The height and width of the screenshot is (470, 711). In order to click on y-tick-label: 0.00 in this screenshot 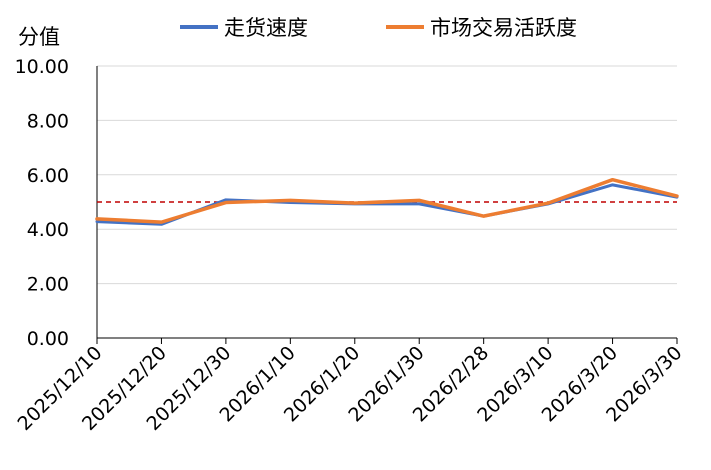, I will do `click(48, 339)`.